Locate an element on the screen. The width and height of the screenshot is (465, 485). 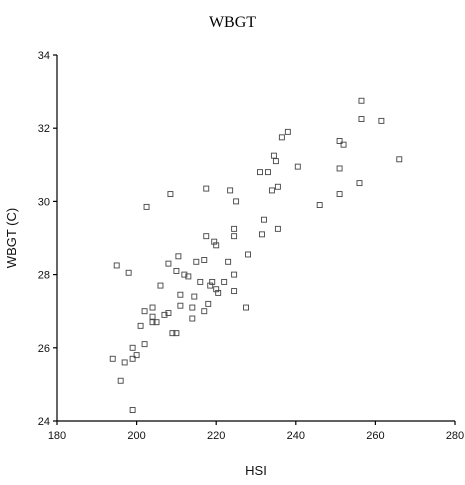
y-axis-ticks: 24 26 28 30 32 34 is located at coordinates (47, 239).